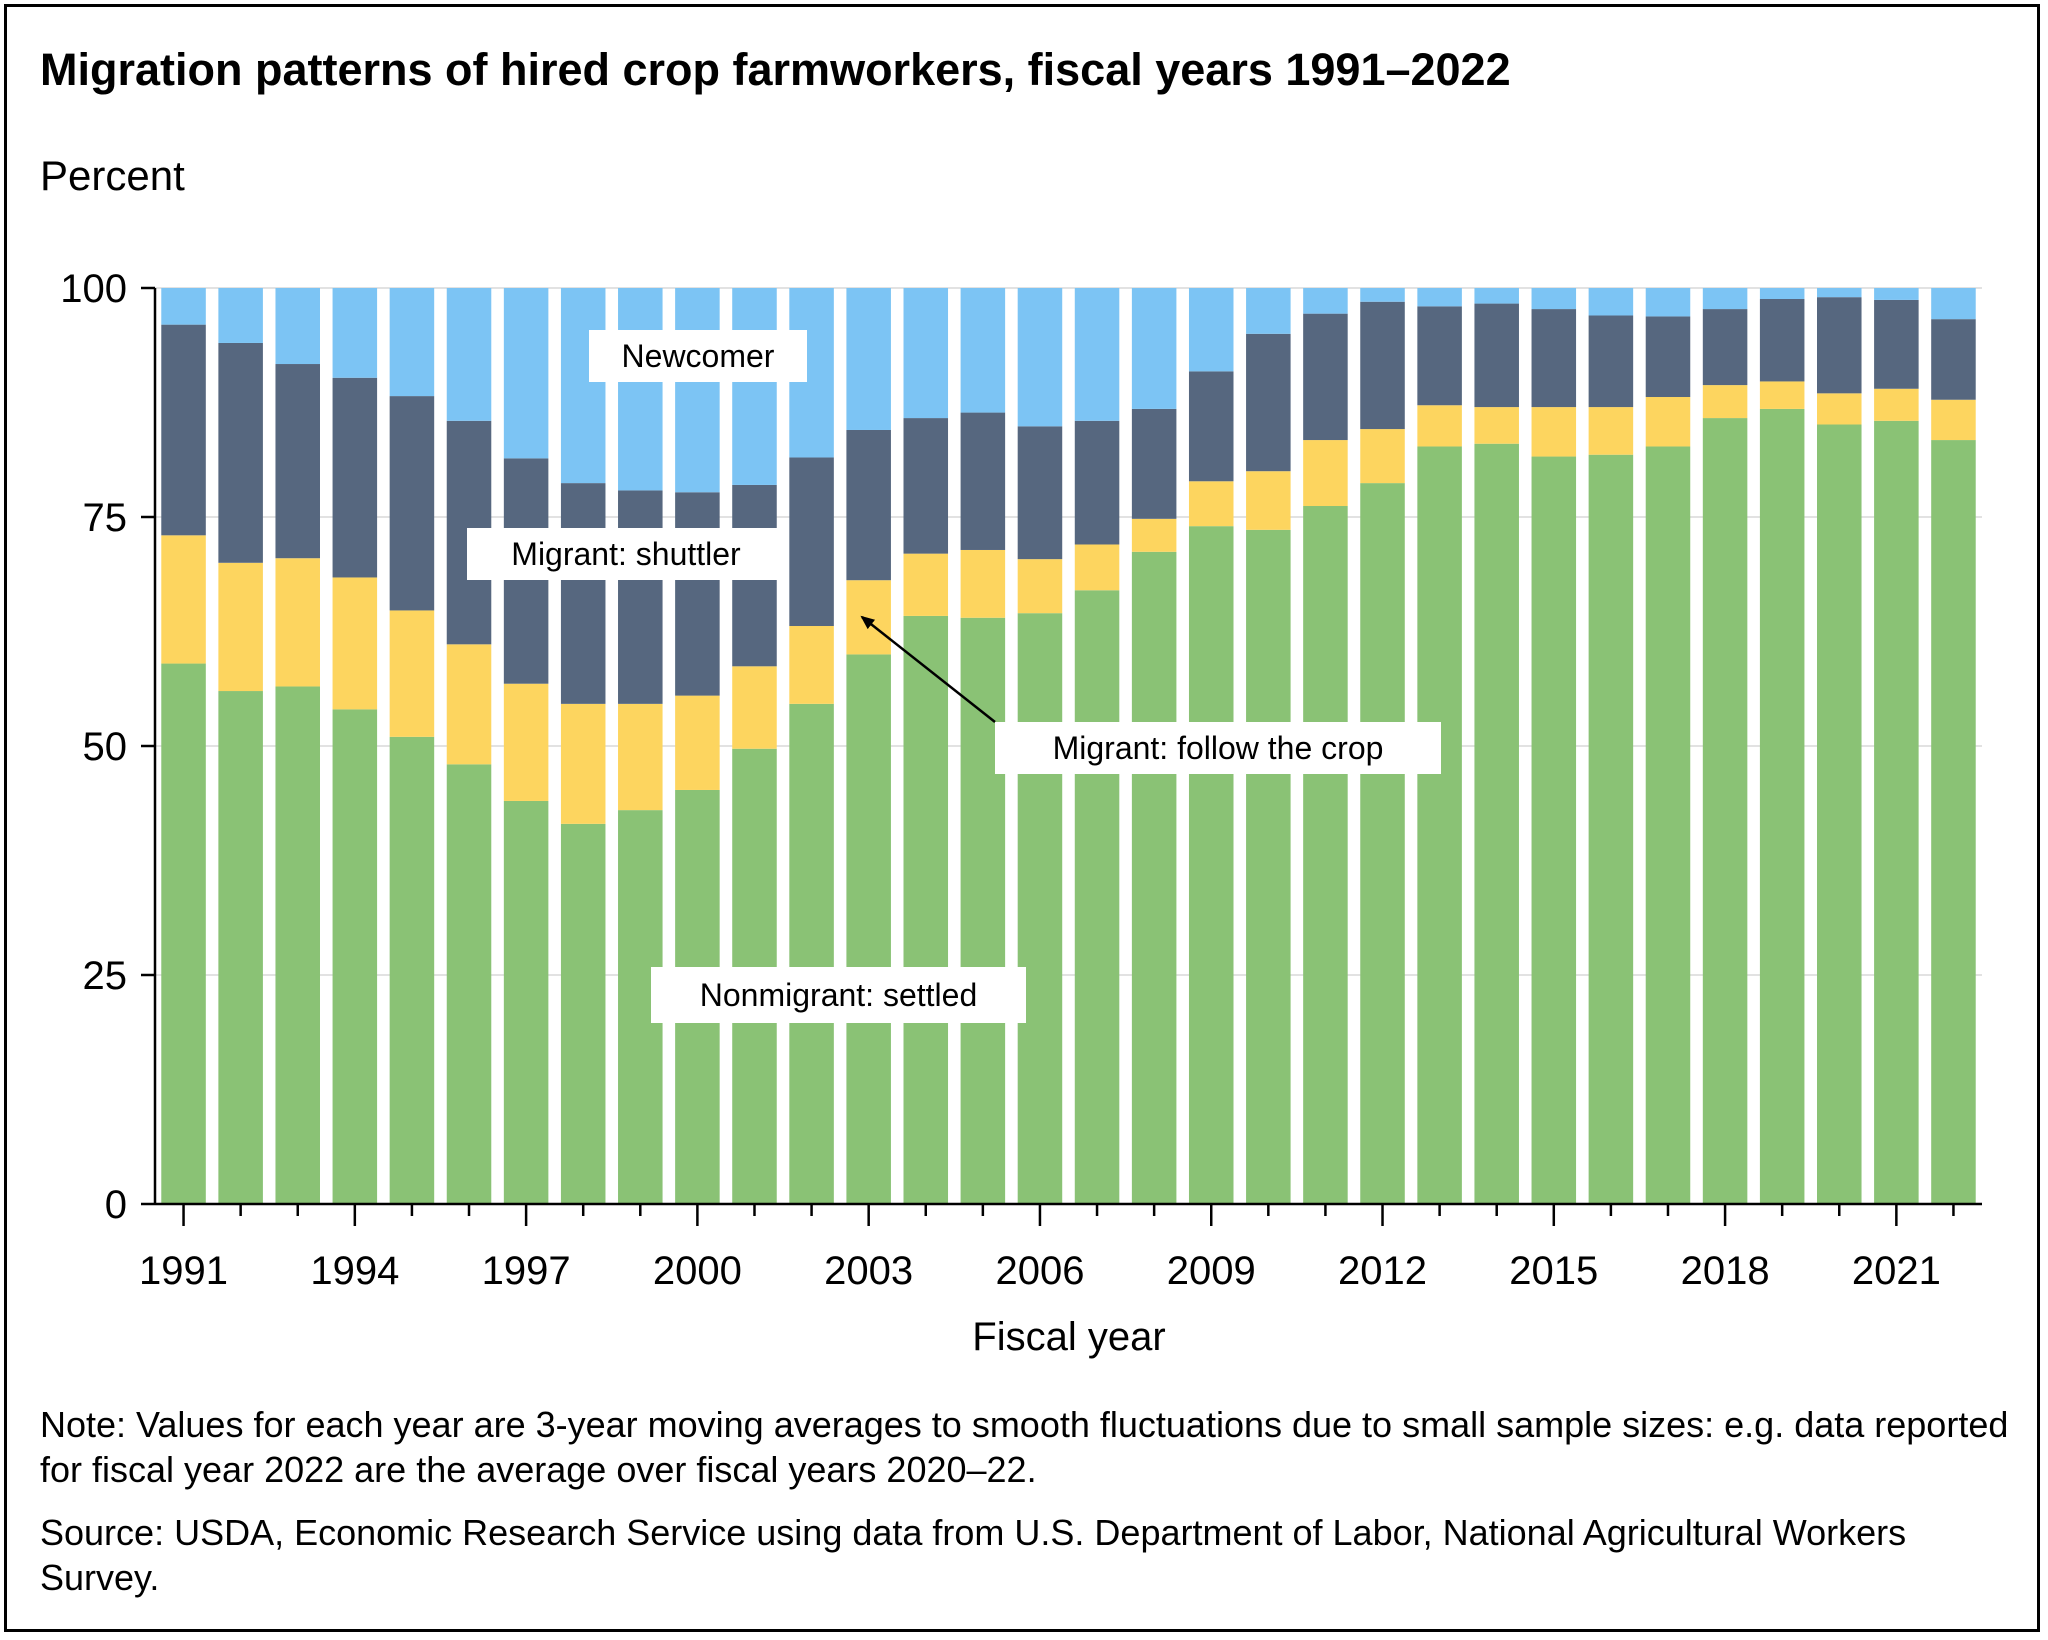  Describe the element at coordinates (105, 518) in the screenshot. I see `y-tick-label-75: 75` at that location.